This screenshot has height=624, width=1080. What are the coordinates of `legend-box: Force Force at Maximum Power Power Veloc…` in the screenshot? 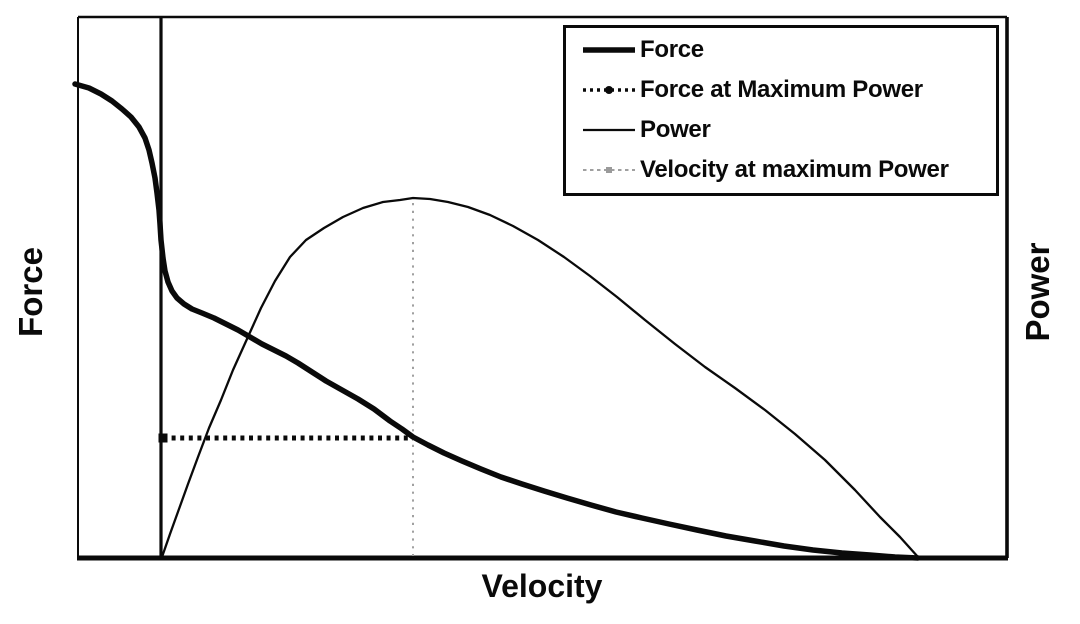 It's located at (781, 110).